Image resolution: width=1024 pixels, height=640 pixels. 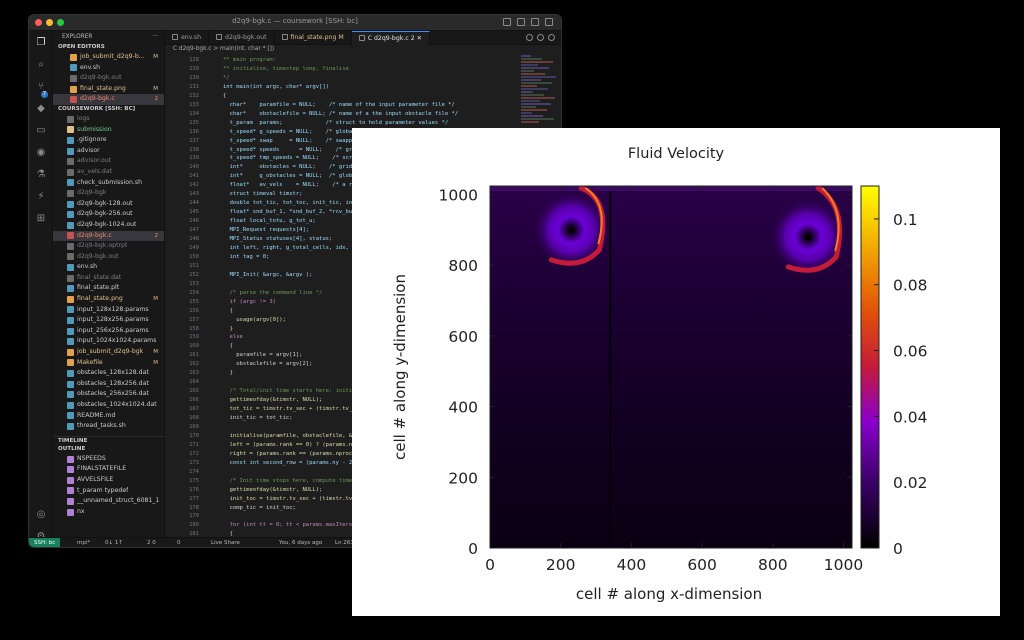 What do you see at coordinates (108, 394) in the screenshot?
I see `file-item: obstacles_256x256.dat` at bounding box center [108, 394].